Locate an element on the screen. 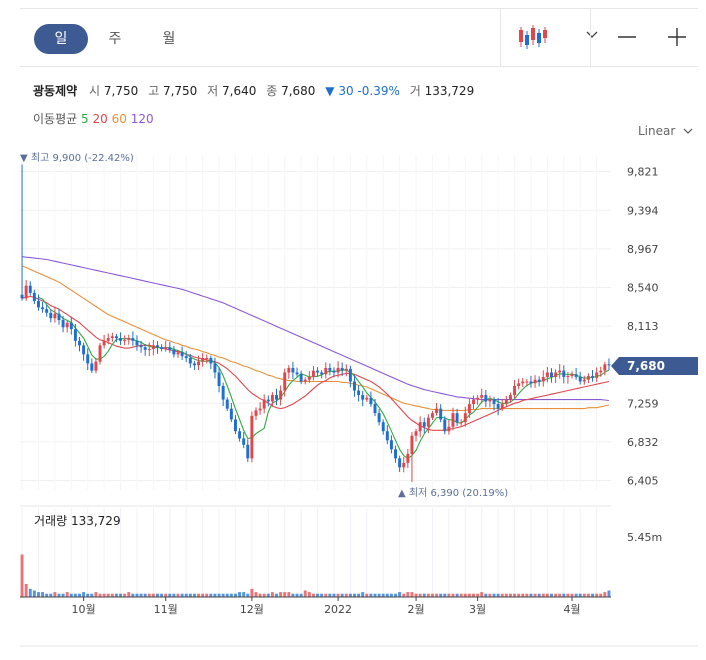 This screenshot has height=660, width=706. y-tick-label: 9,394 is located at coordinates (643, 210).